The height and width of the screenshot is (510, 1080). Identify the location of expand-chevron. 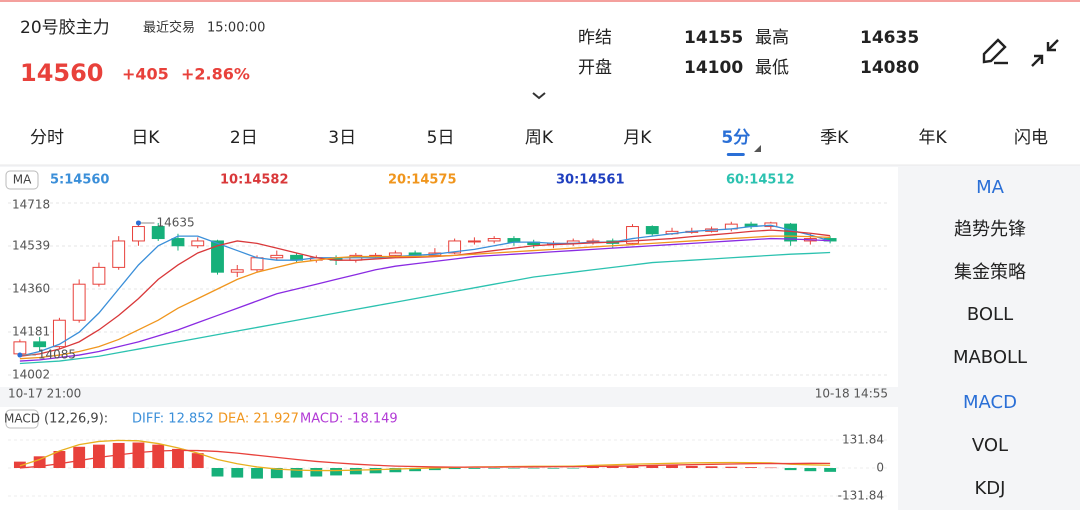
(539, 96).